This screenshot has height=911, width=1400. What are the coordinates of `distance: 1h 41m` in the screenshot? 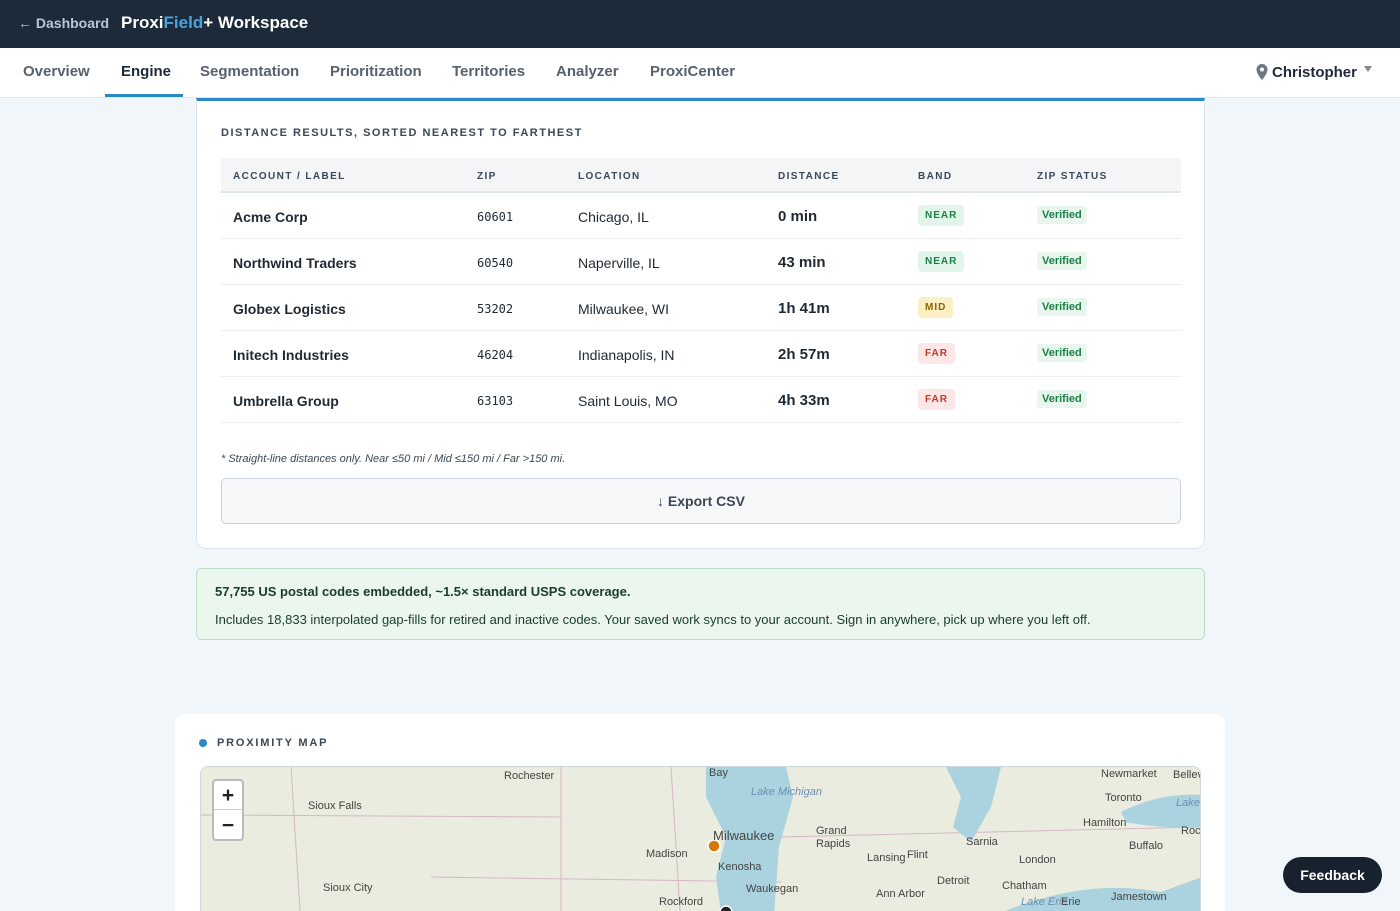 It's located at (804, 308).